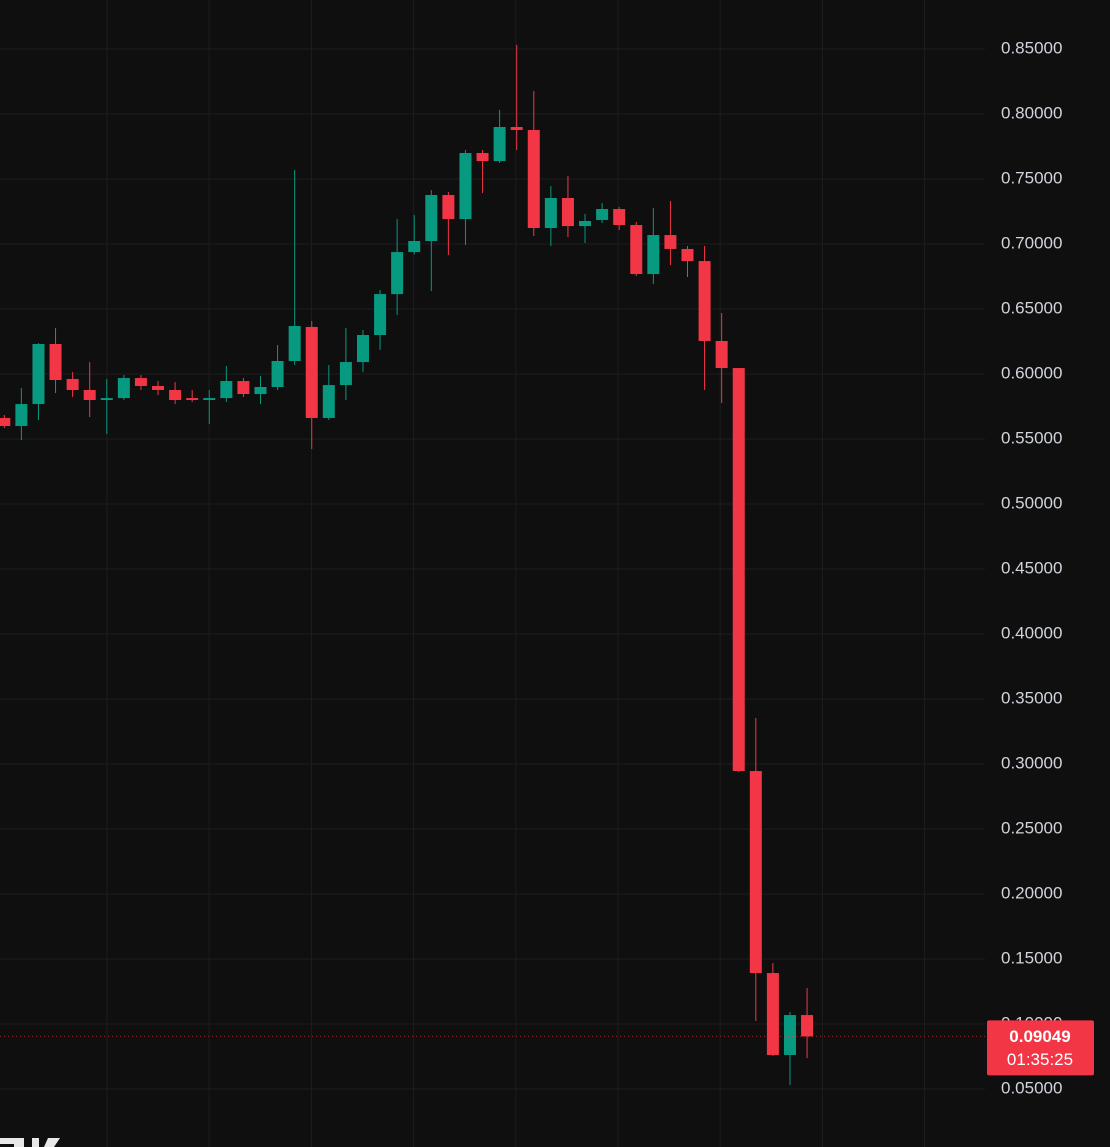 This screenshot has height=1147, width=1110. Describe the element at coordinates (30, 1142) in the screenshot. I see `watermark-logo` at that location.